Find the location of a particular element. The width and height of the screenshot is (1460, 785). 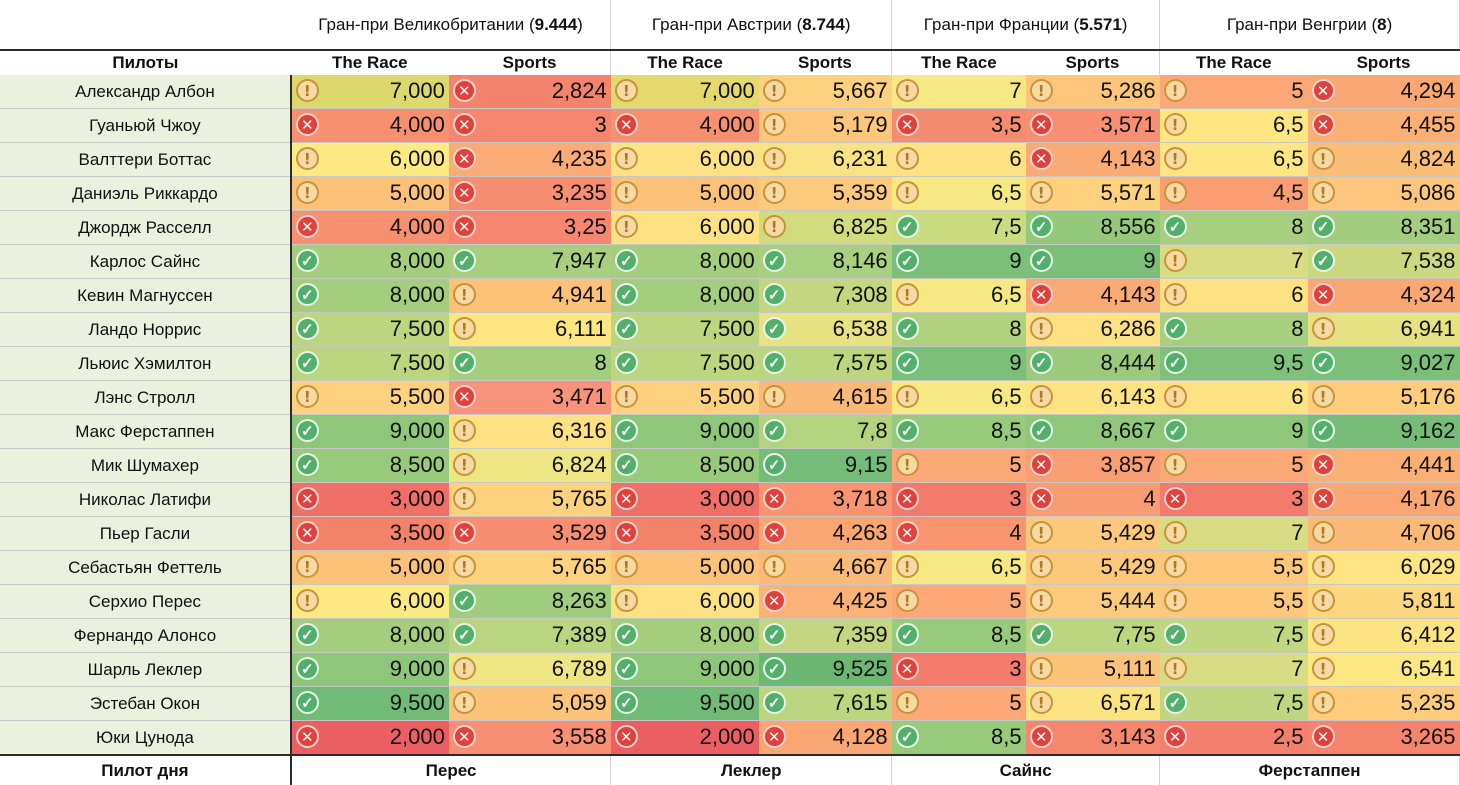

rating-cell: ✓ 9,500 is located at coordinates (684, 703).